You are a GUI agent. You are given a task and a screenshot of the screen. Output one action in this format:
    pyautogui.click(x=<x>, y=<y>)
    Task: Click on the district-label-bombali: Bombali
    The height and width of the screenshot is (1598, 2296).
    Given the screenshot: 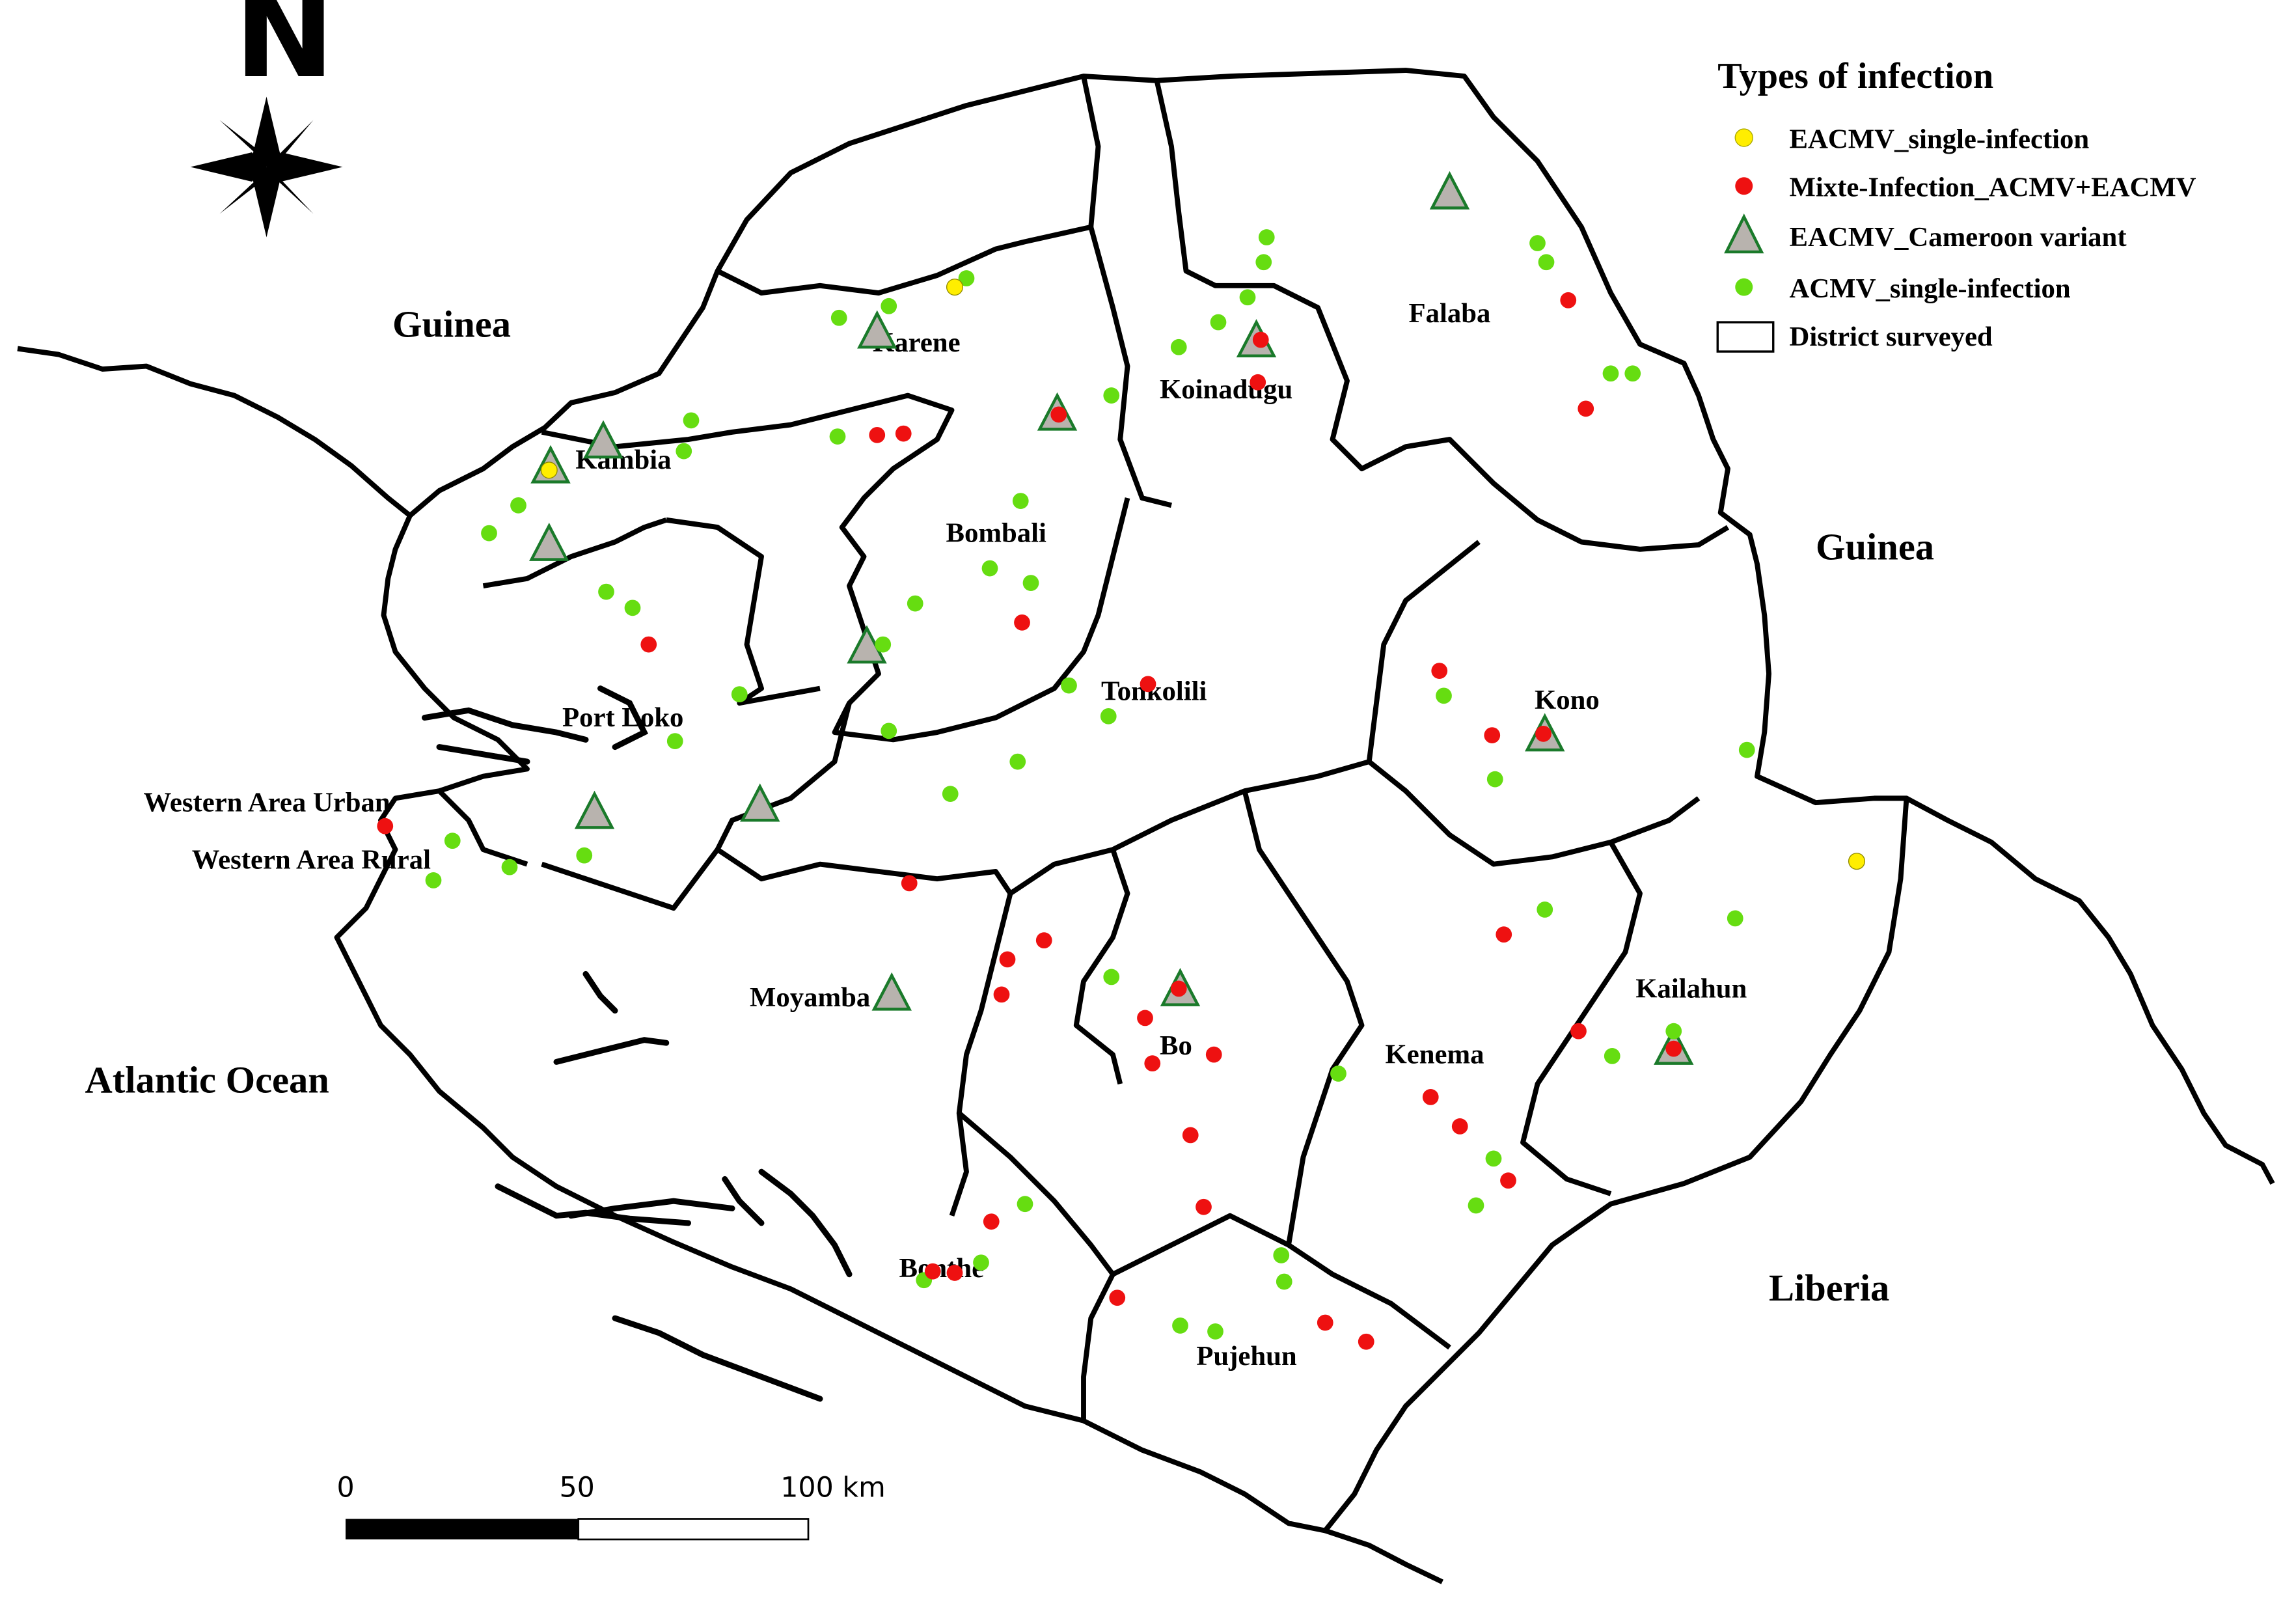 What is the action you would take?
    pyautogui.click(x=996, y=533)
    